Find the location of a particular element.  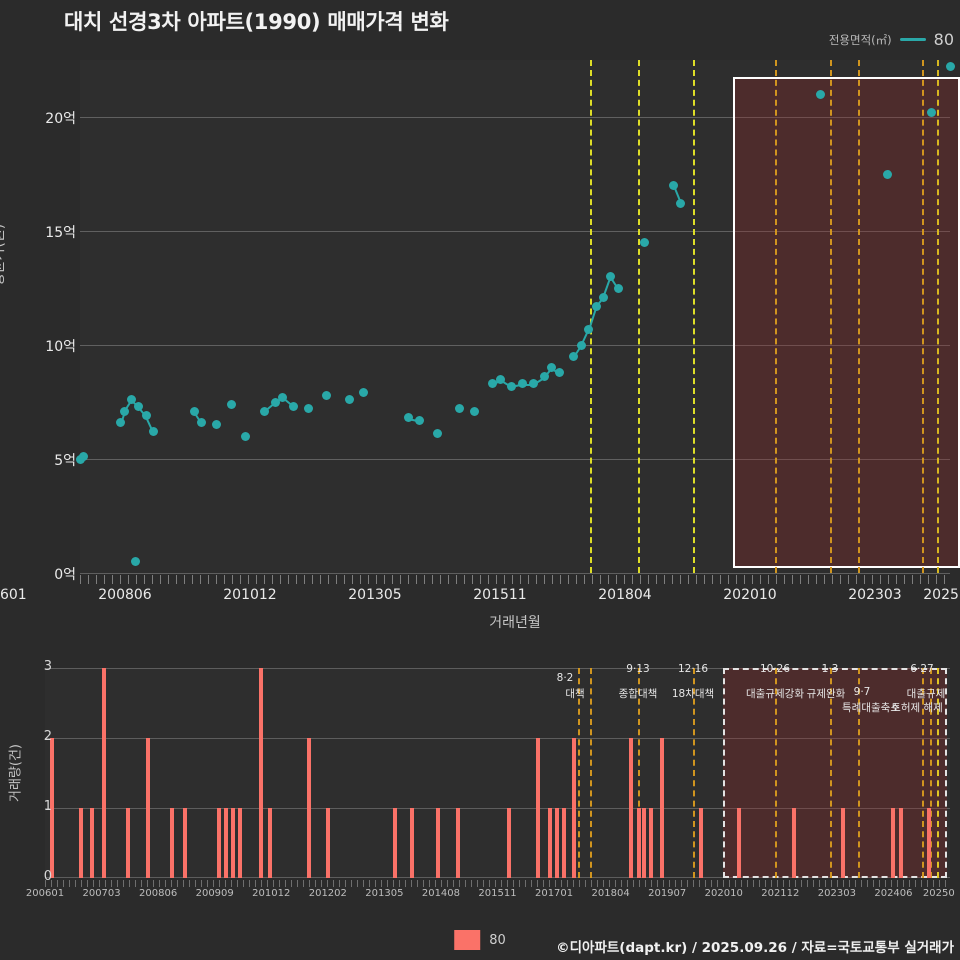

top-y-tick-label: 10억 is located at coordinates (60, 347).